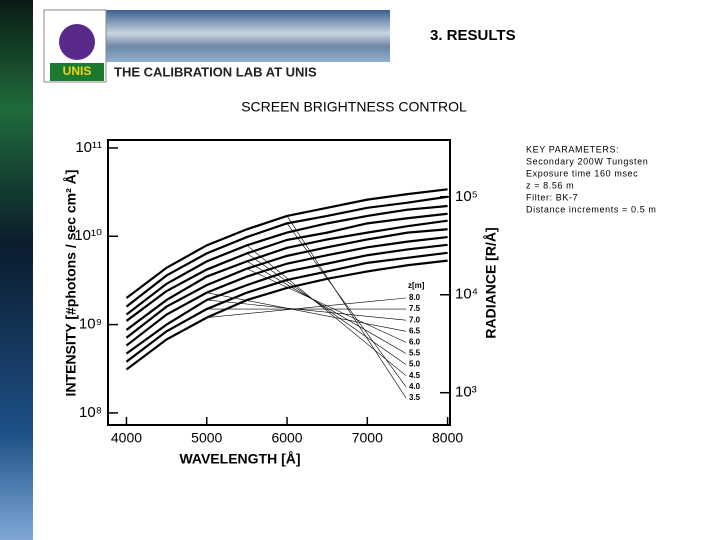 The width and height of the screenshot is (720, 540). What do you see at coordinates (248, 36) in the screenshot?
I see `banner` at bounding box center [248, 36].